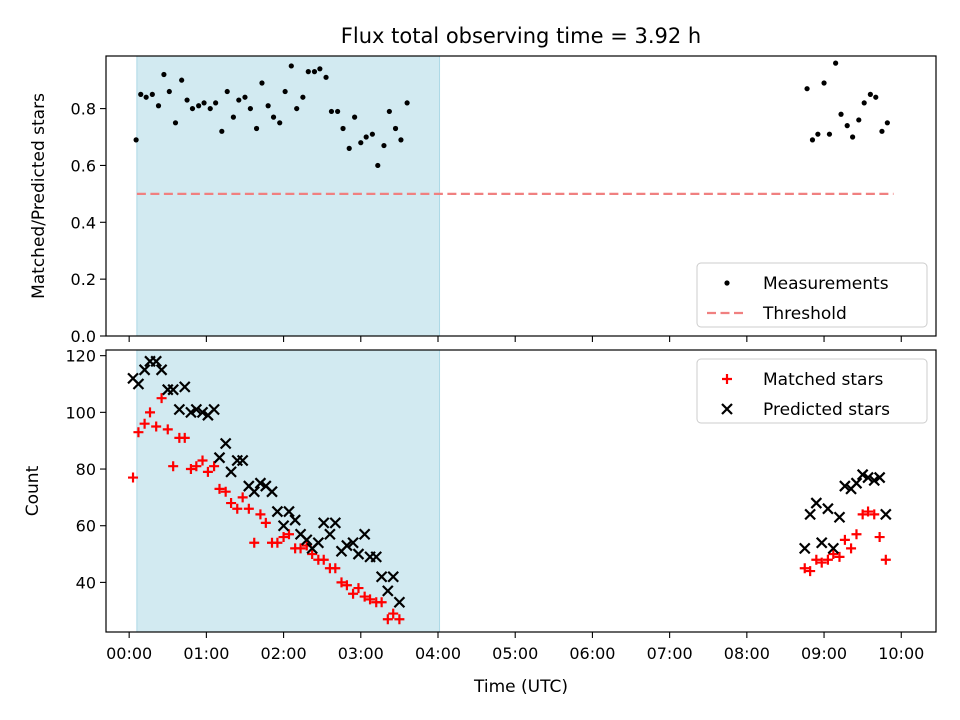 This screenshot has height=720, width=960. I want to click on y-axis-label: Matched/Predicted stars, so click(39, 196).